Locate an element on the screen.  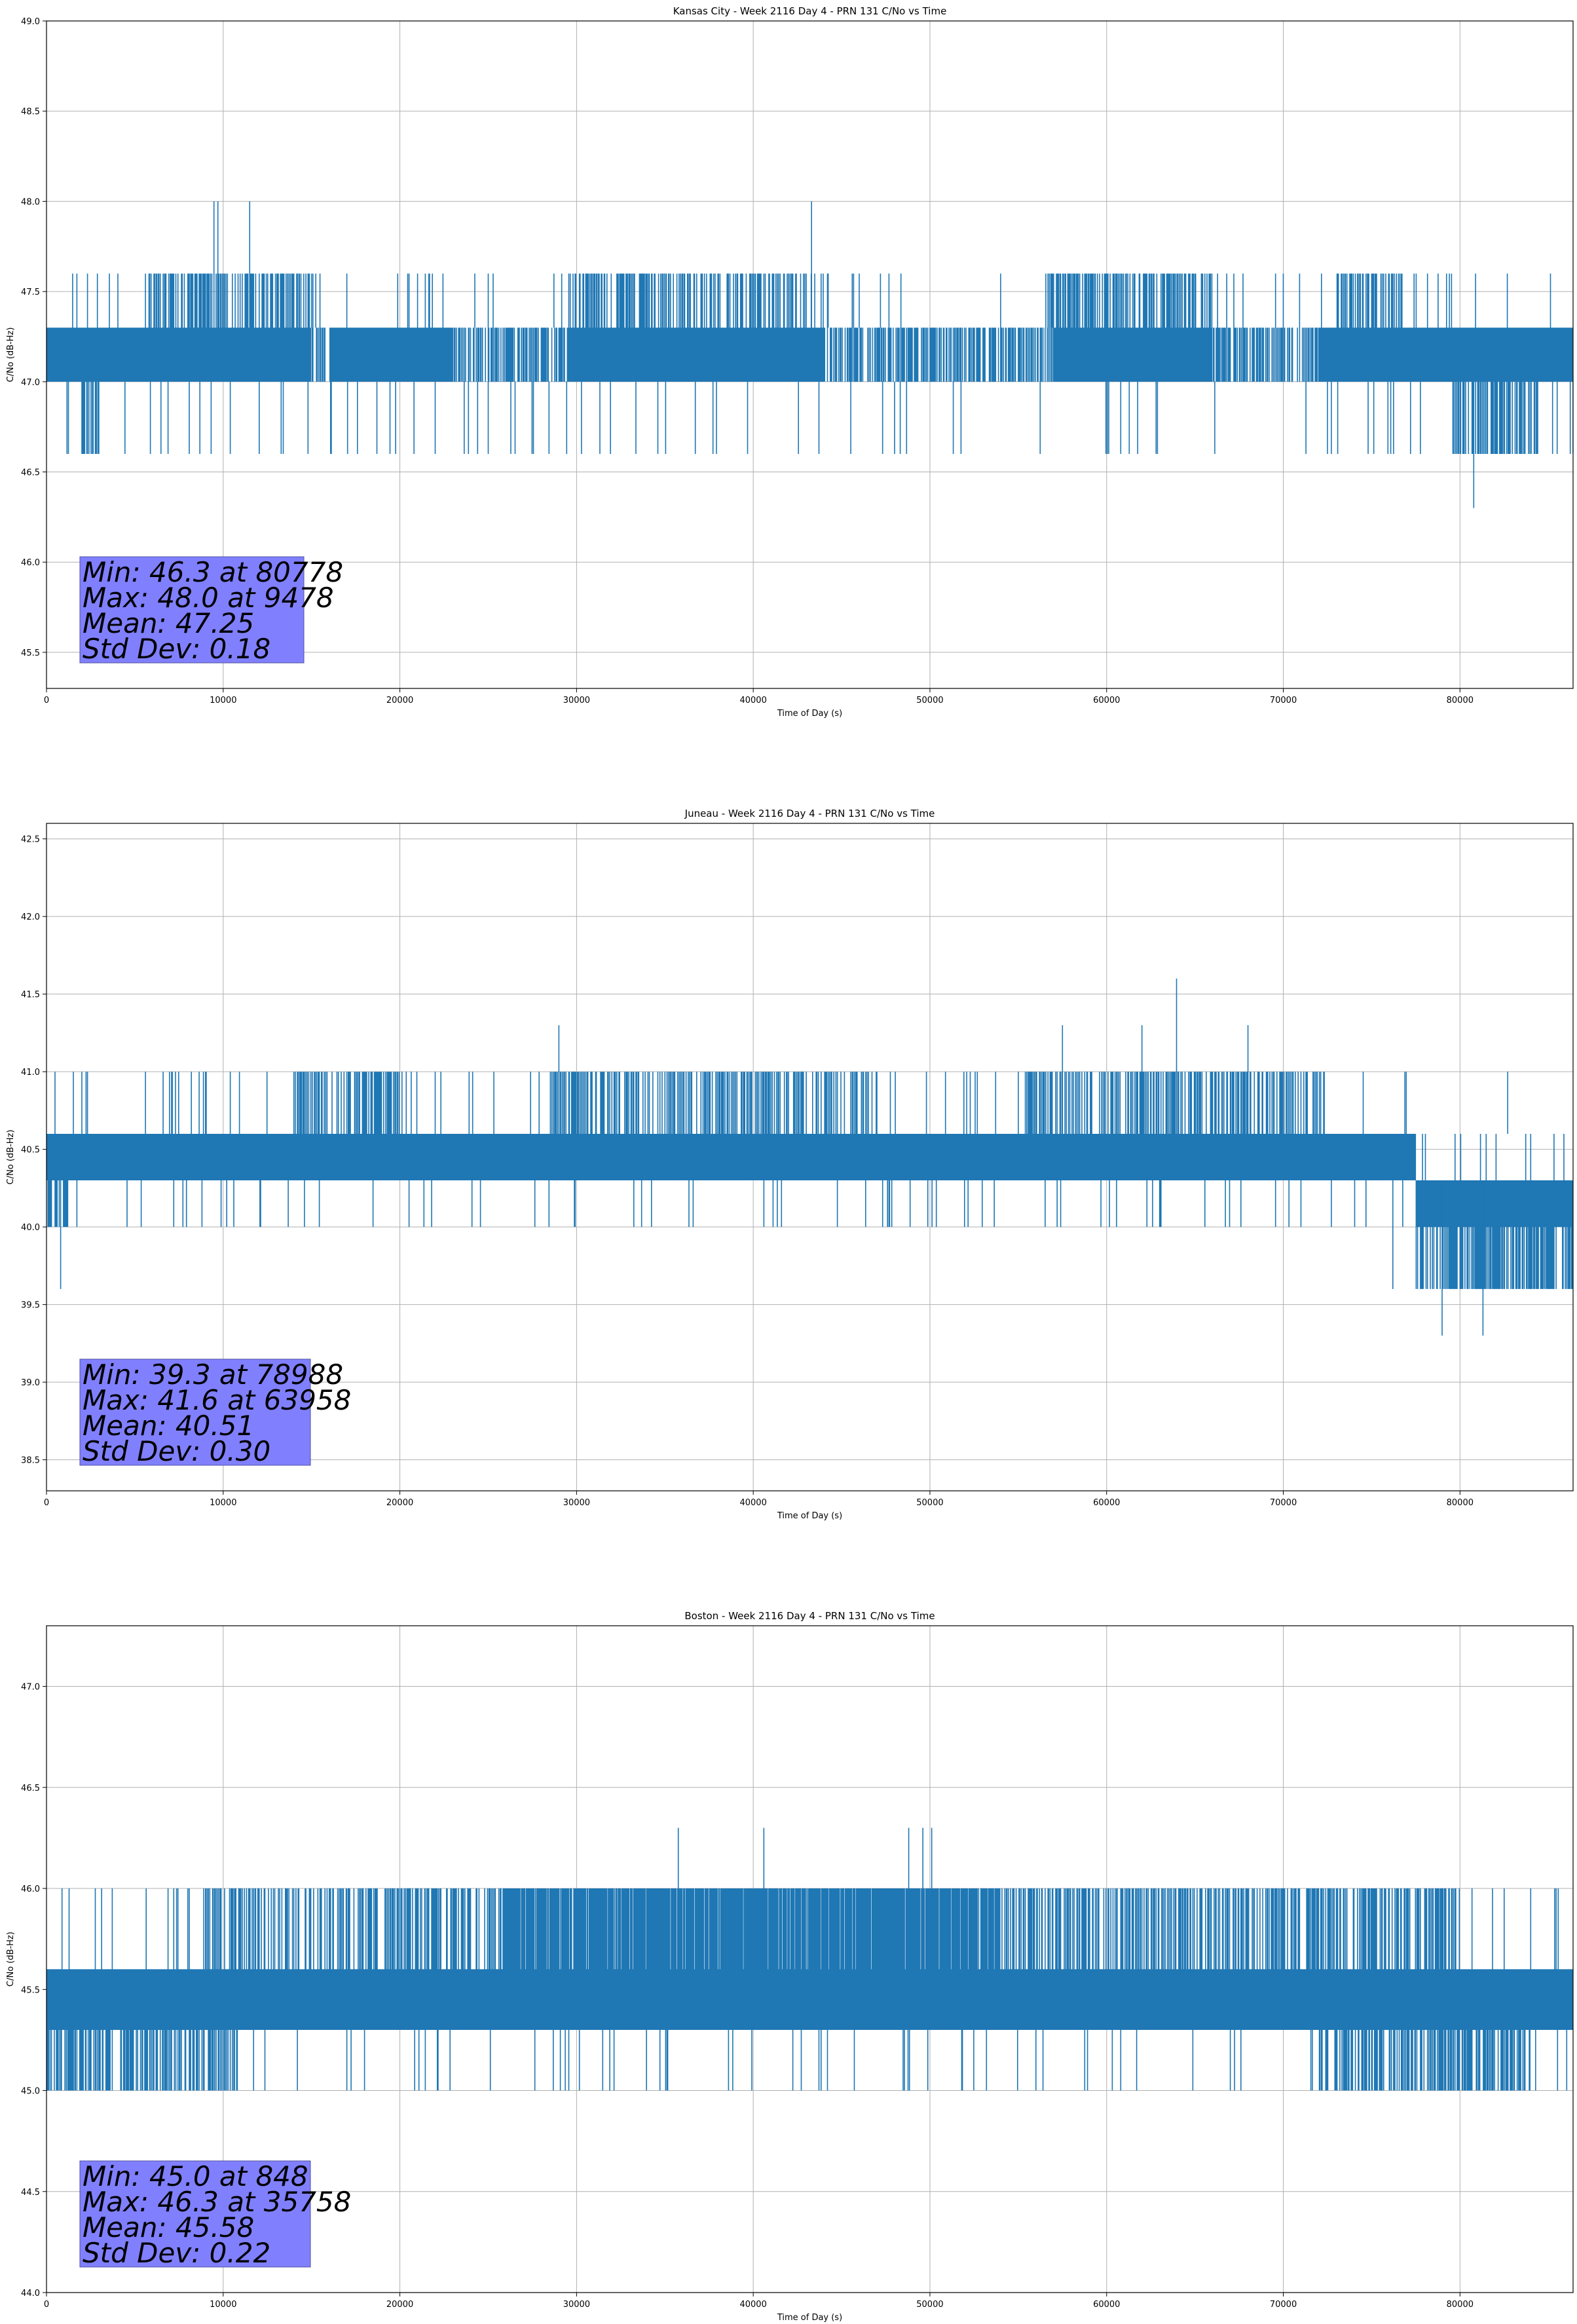
stats-line: Min: 39.3 at 78988 is located at coordinates (213, 1375).